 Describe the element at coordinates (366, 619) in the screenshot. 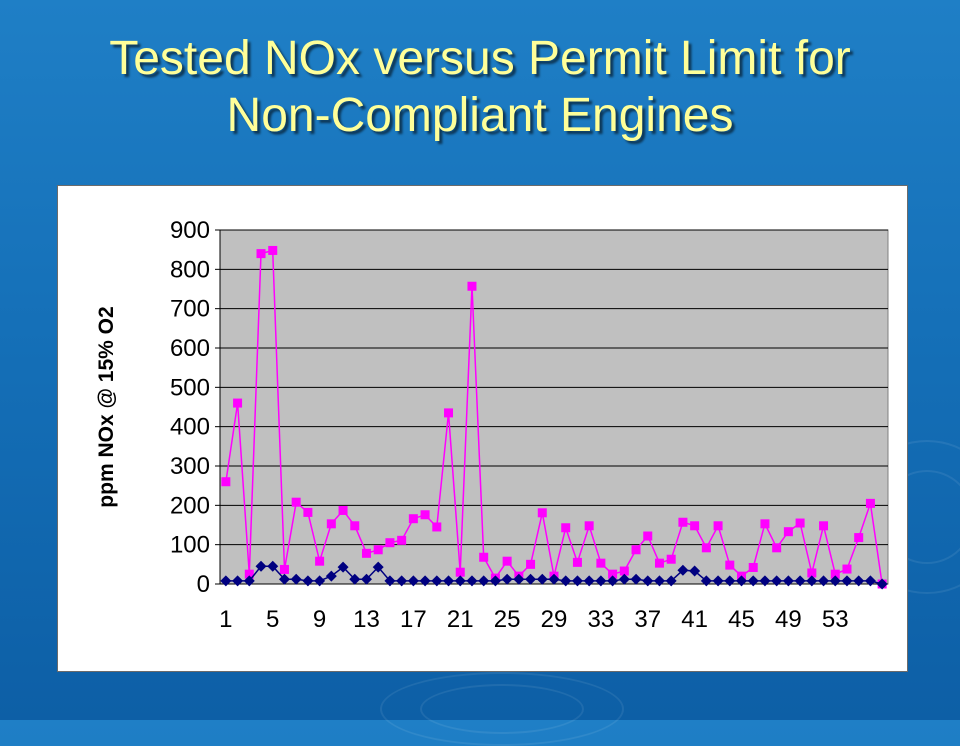

I see `x-tick-label: 13` at that location.